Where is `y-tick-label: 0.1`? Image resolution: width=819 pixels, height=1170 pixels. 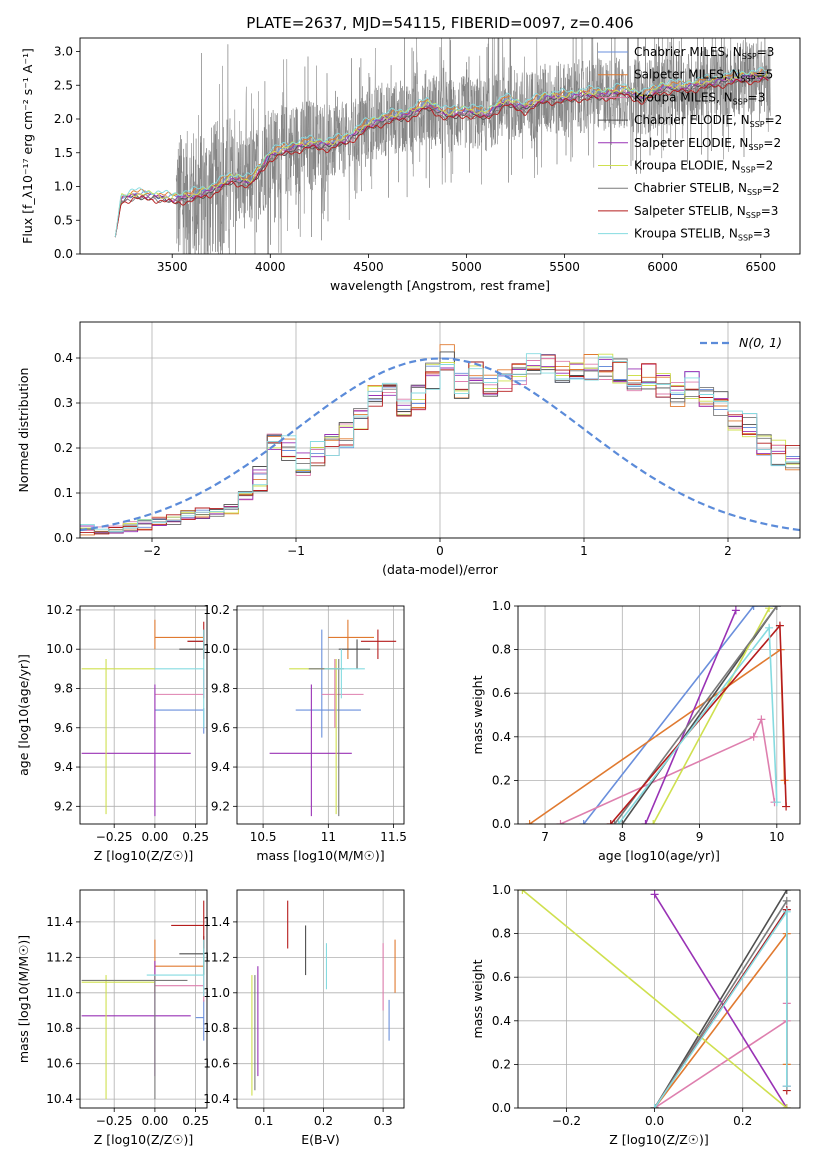
y-tick-label: 0.1 is located at coordinates (63, 493).